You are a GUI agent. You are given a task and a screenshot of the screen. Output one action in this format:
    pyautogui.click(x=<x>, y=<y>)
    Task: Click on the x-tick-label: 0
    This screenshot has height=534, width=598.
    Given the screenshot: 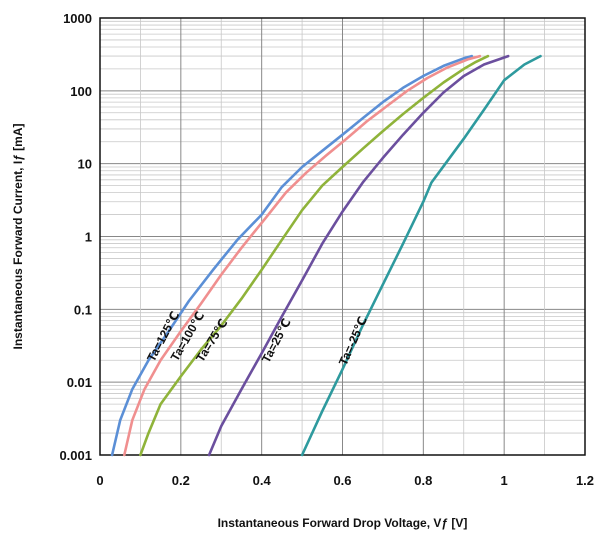 What is the action you would take?
    pyautogui.click(x=99, y=480)
    